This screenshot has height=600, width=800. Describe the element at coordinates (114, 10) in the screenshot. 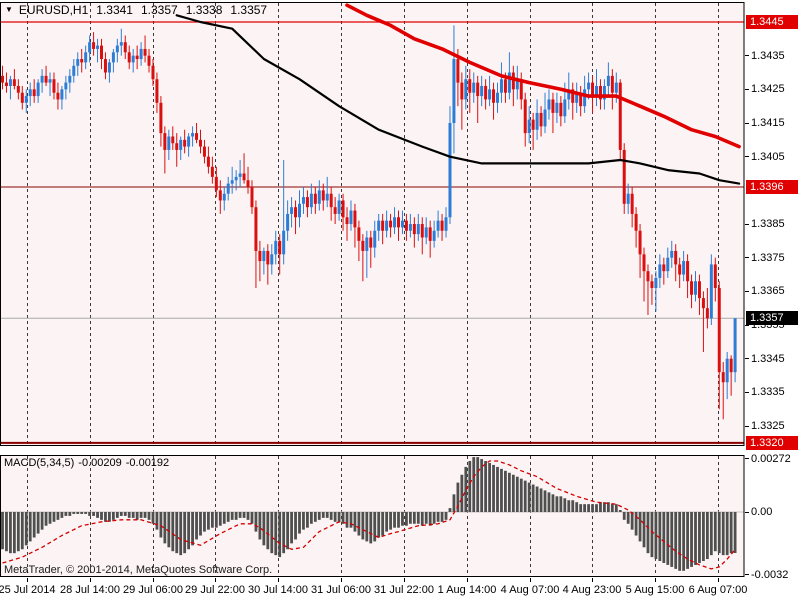

I see `ohlc-open: 1.3341` at that location.